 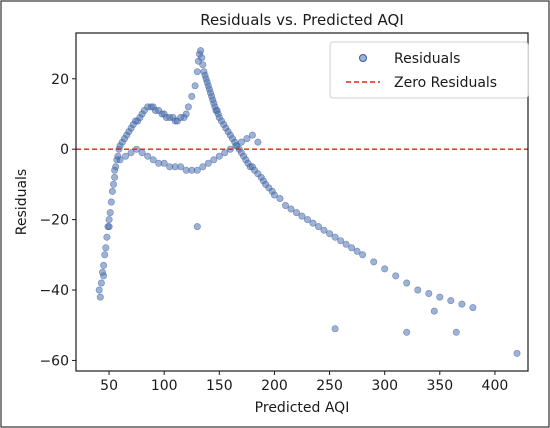 I want to click on x-axis-label: Predicted AQI, so click(x=302, y=408).